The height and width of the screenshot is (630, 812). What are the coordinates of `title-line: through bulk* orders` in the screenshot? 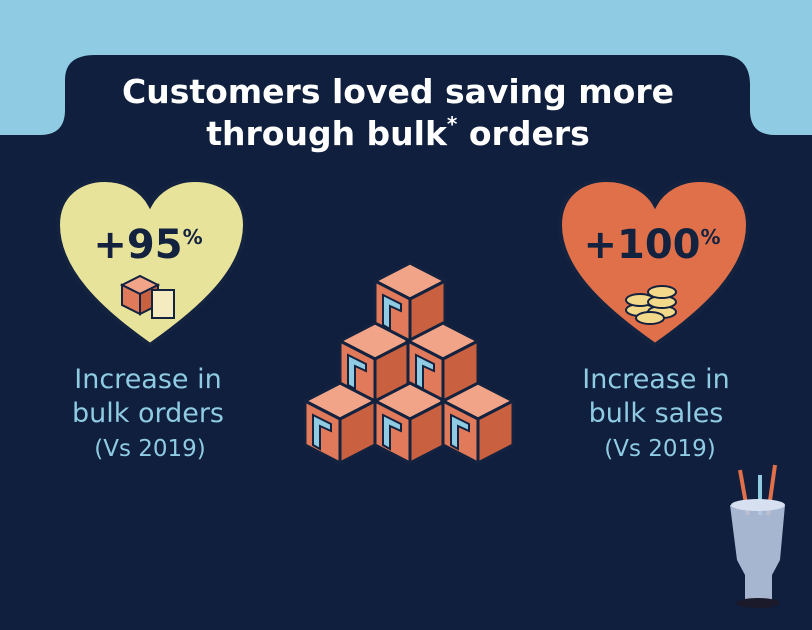 It's located at (398, 132).